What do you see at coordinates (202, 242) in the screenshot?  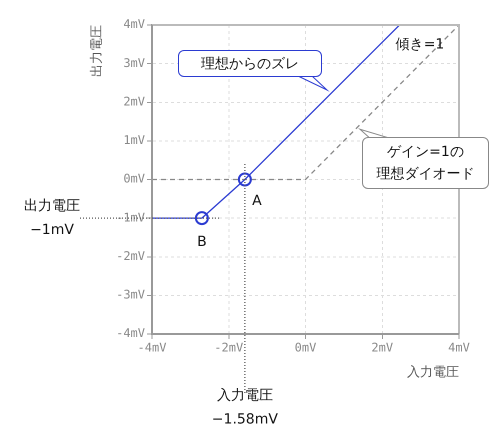 I see `annotation: B` at bounding box center [202, 242].